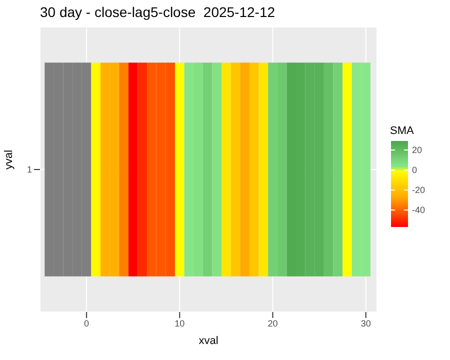 The height and width of the screenshot is (360, 450). Describe the element at coordinates (365, 323) in the screenshot. I see `x-tick-label: 30` at that location.